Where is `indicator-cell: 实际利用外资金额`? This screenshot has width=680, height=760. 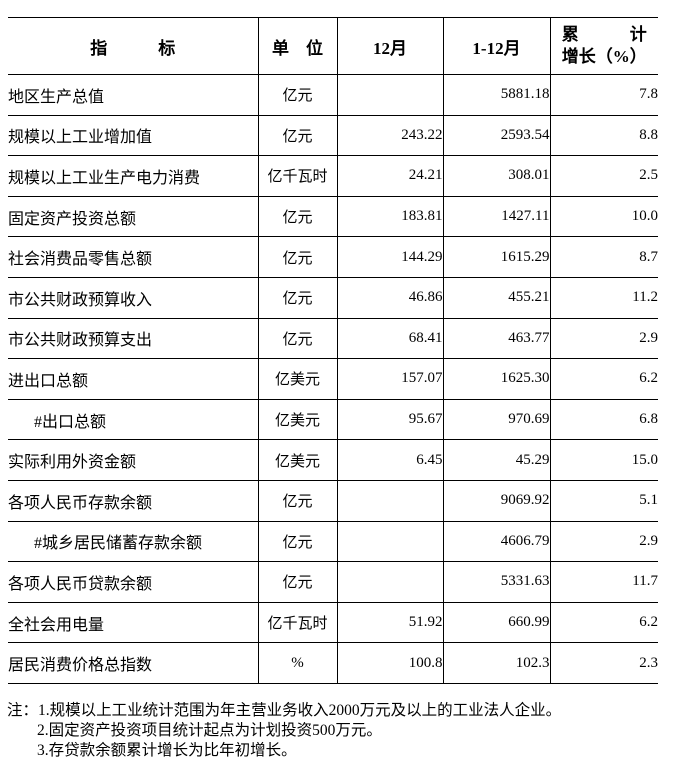 indicator-cell: 实际利用外资金额 is located at coordinates (133, 460).